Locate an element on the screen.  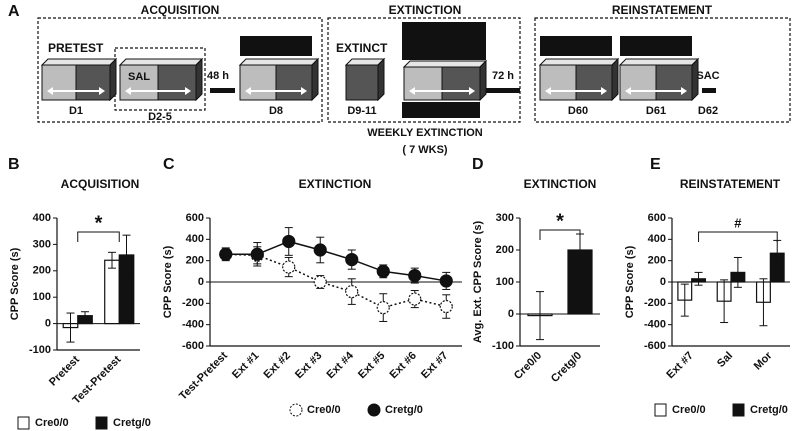
day: D8 is located at coordinates (276, 111).